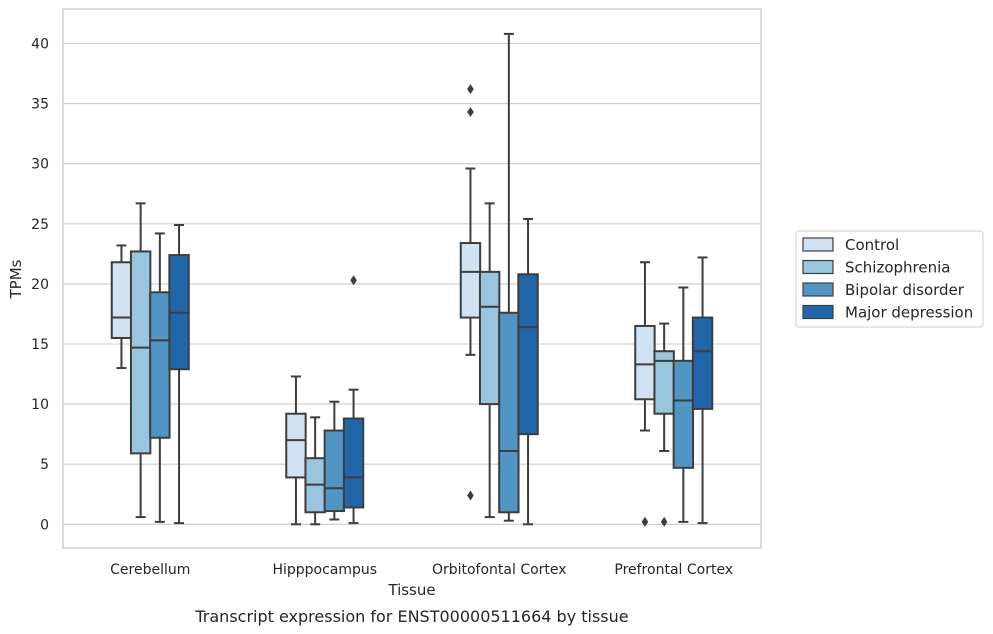 Image resolution: width=993 pixels, height=634 pixels. I want to click on x-tick-label: Cerebellum, so click(150, 570).